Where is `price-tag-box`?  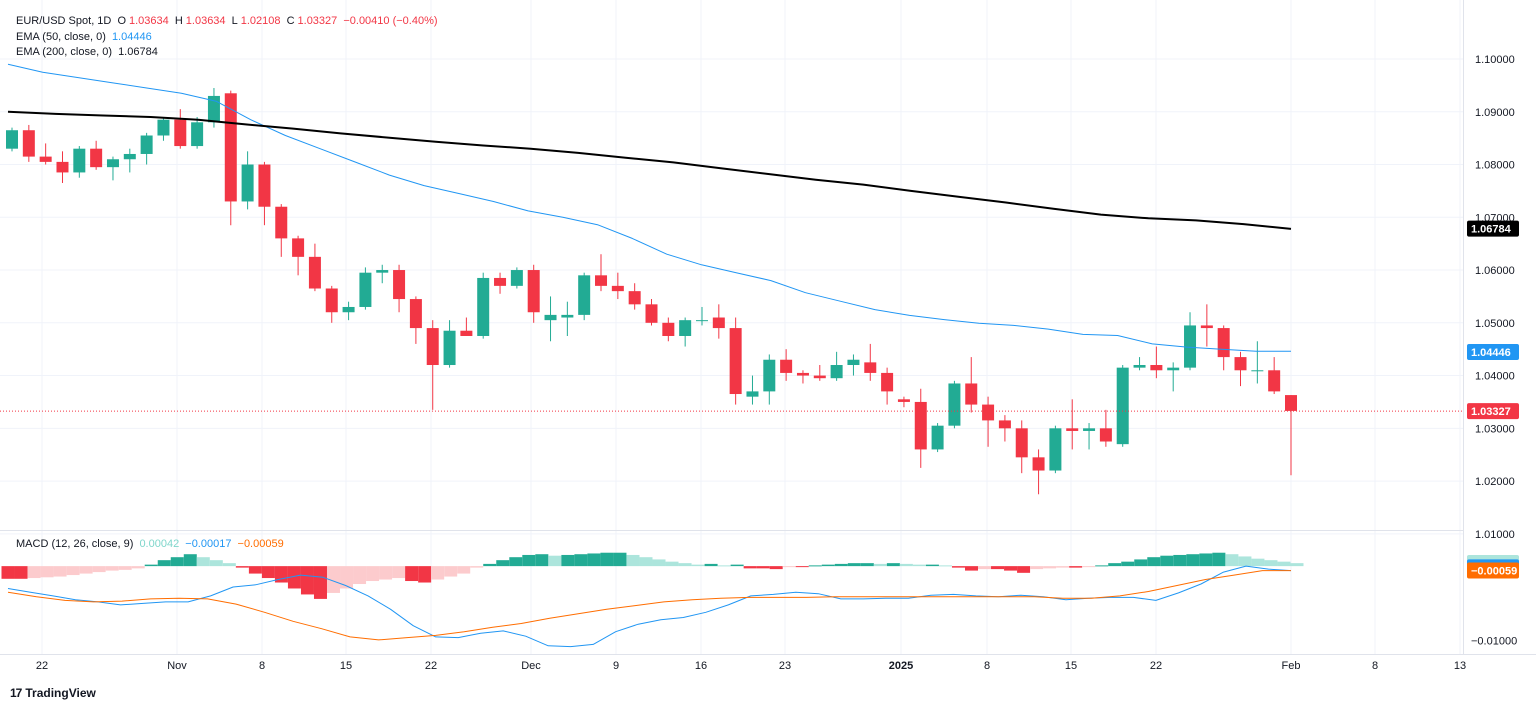
price-tag-box is located at coordinates (1493, 352).